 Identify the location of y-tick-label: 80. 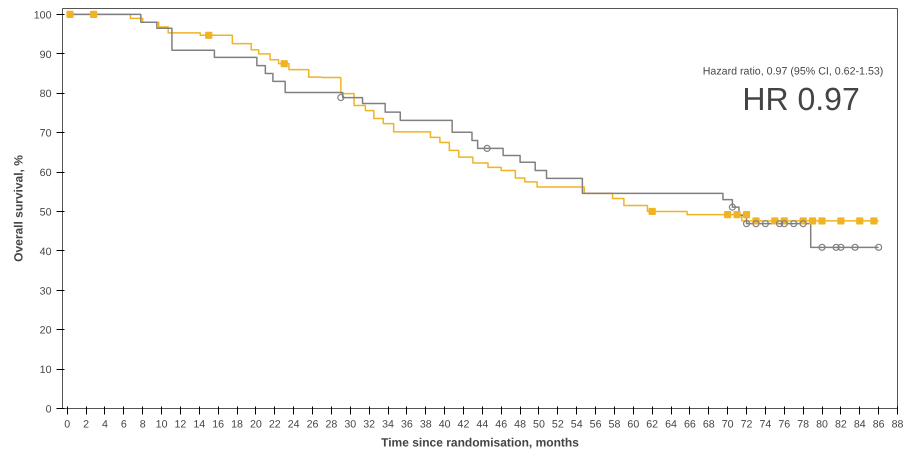
(46, 94).